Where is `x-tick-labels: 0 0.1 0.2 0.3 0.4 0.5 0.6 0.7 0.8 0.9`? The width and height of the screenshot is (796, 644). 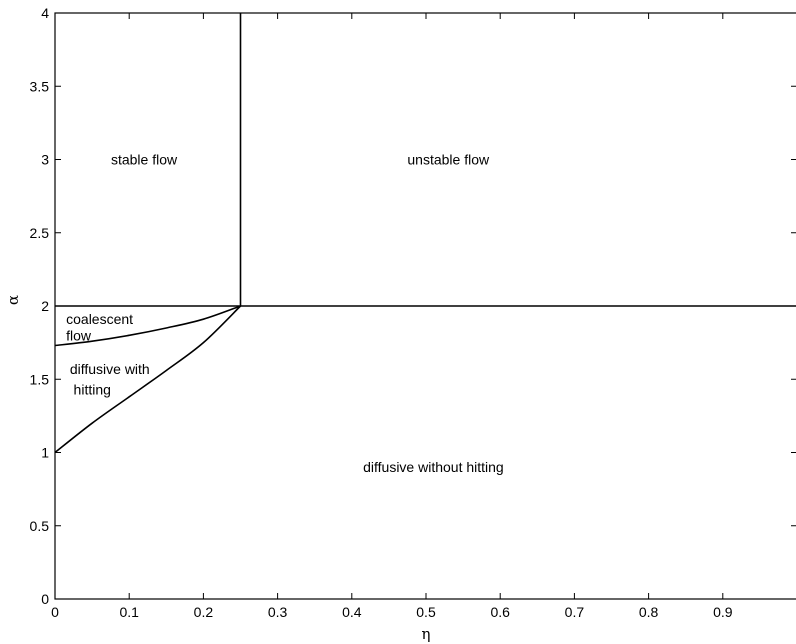 x-tick-labels: 0 0.1 0.2 0.3 0.4 0.5 0.6 0.7 0.8 0.9 is located at coordinates (392, 612).